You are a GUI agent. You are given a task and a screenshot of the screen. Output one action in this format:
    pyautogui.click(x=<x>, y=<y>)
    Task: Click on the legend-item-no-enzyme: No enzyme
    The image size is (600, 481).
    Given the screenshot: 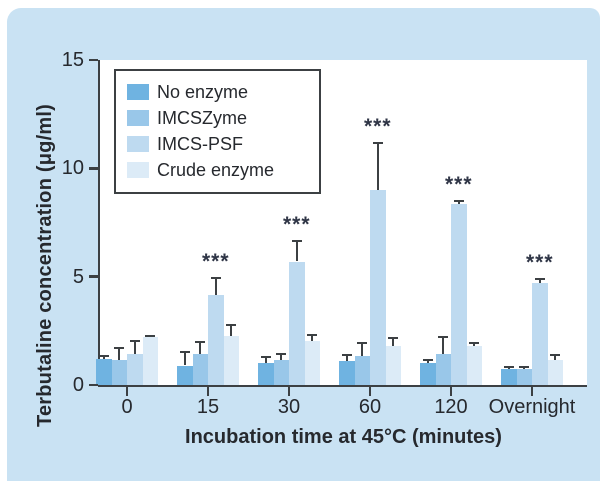 What is the action you would take?
    pyautogui.click(x=218, y=92)
    